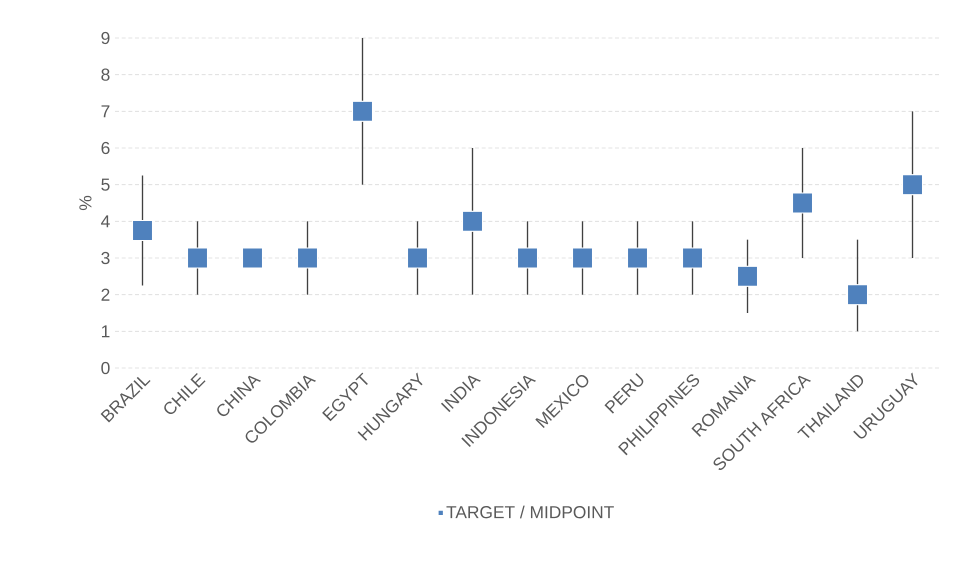  Describe the element at coordinates (105, 38) in the screenshot. I see `y-tick-label: 9` at that location.